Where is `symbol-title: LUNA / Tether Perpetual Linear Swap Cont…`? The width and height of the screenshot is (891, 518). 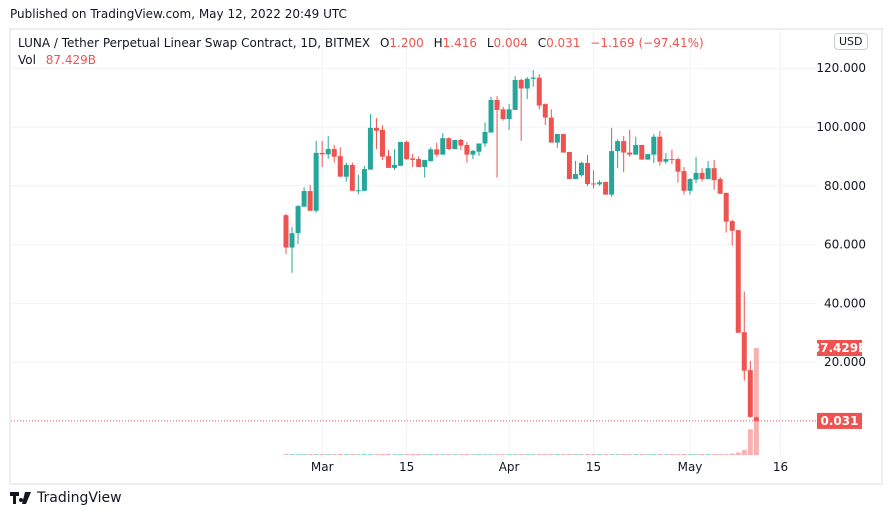 symbol-title: LUNA / Tether Perpetual Linear Swap Cont… is located at coordinates (194, 43).